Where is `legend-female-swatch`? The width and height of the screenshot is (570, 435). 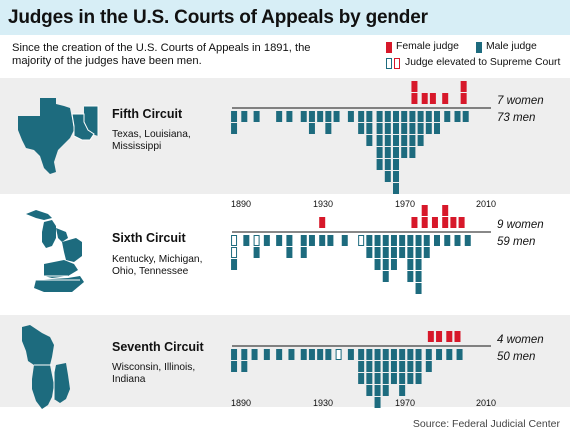
legend-female-swatch is located at coordinates (389, 47).